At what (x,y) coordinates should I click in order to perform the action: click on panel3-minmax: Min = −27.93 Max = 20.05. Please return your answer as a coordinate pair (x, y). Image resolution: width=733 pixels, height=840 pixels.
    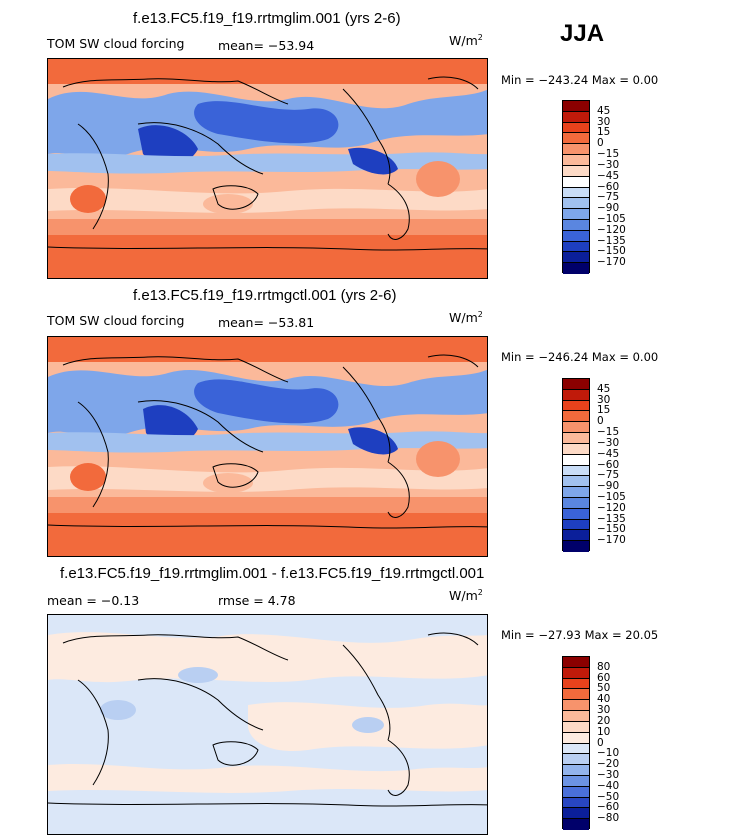
    Looking at the image, I should click on (580, 635).